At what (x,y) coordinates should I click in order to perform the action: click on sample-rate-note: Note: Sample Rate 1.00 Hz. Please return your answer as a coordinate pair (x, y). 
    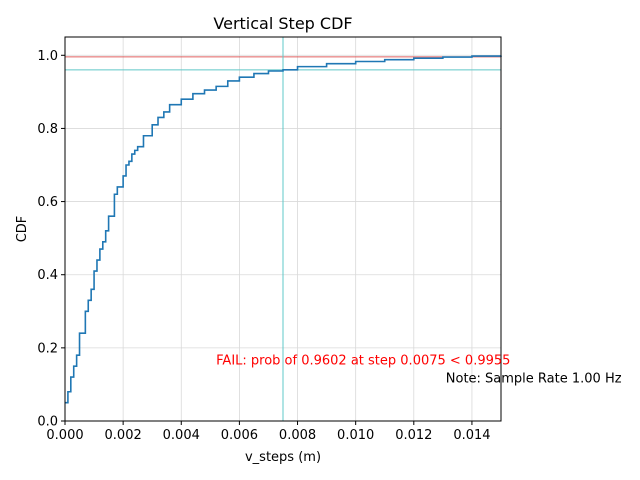
    Looking at the image, I should click on (534, 379).